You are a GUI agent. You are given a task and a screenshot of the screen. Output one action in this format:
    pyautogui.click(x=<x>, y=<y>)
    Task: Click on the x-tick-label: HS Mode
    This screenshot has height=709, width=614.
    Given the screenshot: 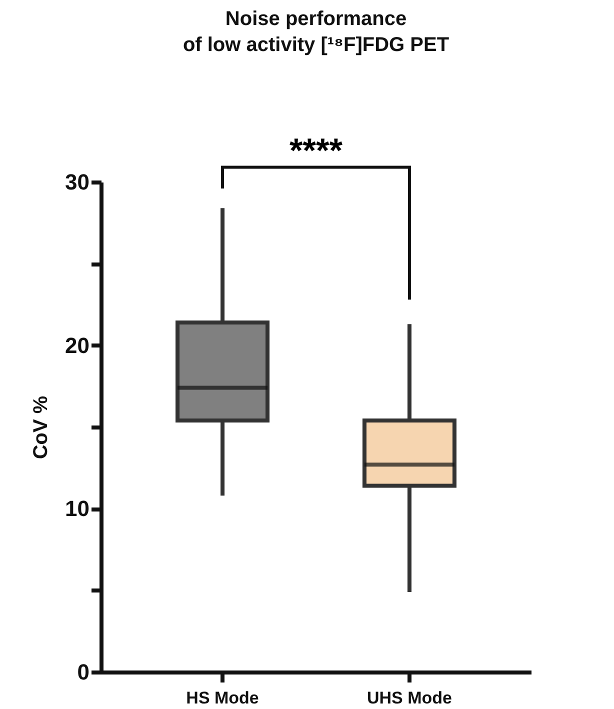 What is the action you would take?
    pyautogui.click(x=222, y=698)
    